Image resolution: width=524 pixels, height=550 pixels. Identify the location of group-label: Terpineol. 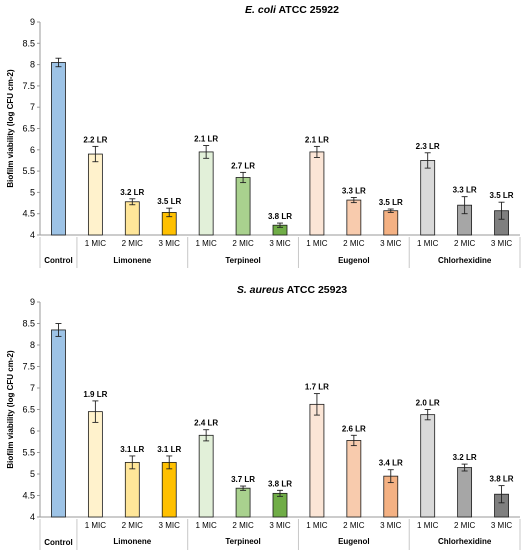
(242, 260).